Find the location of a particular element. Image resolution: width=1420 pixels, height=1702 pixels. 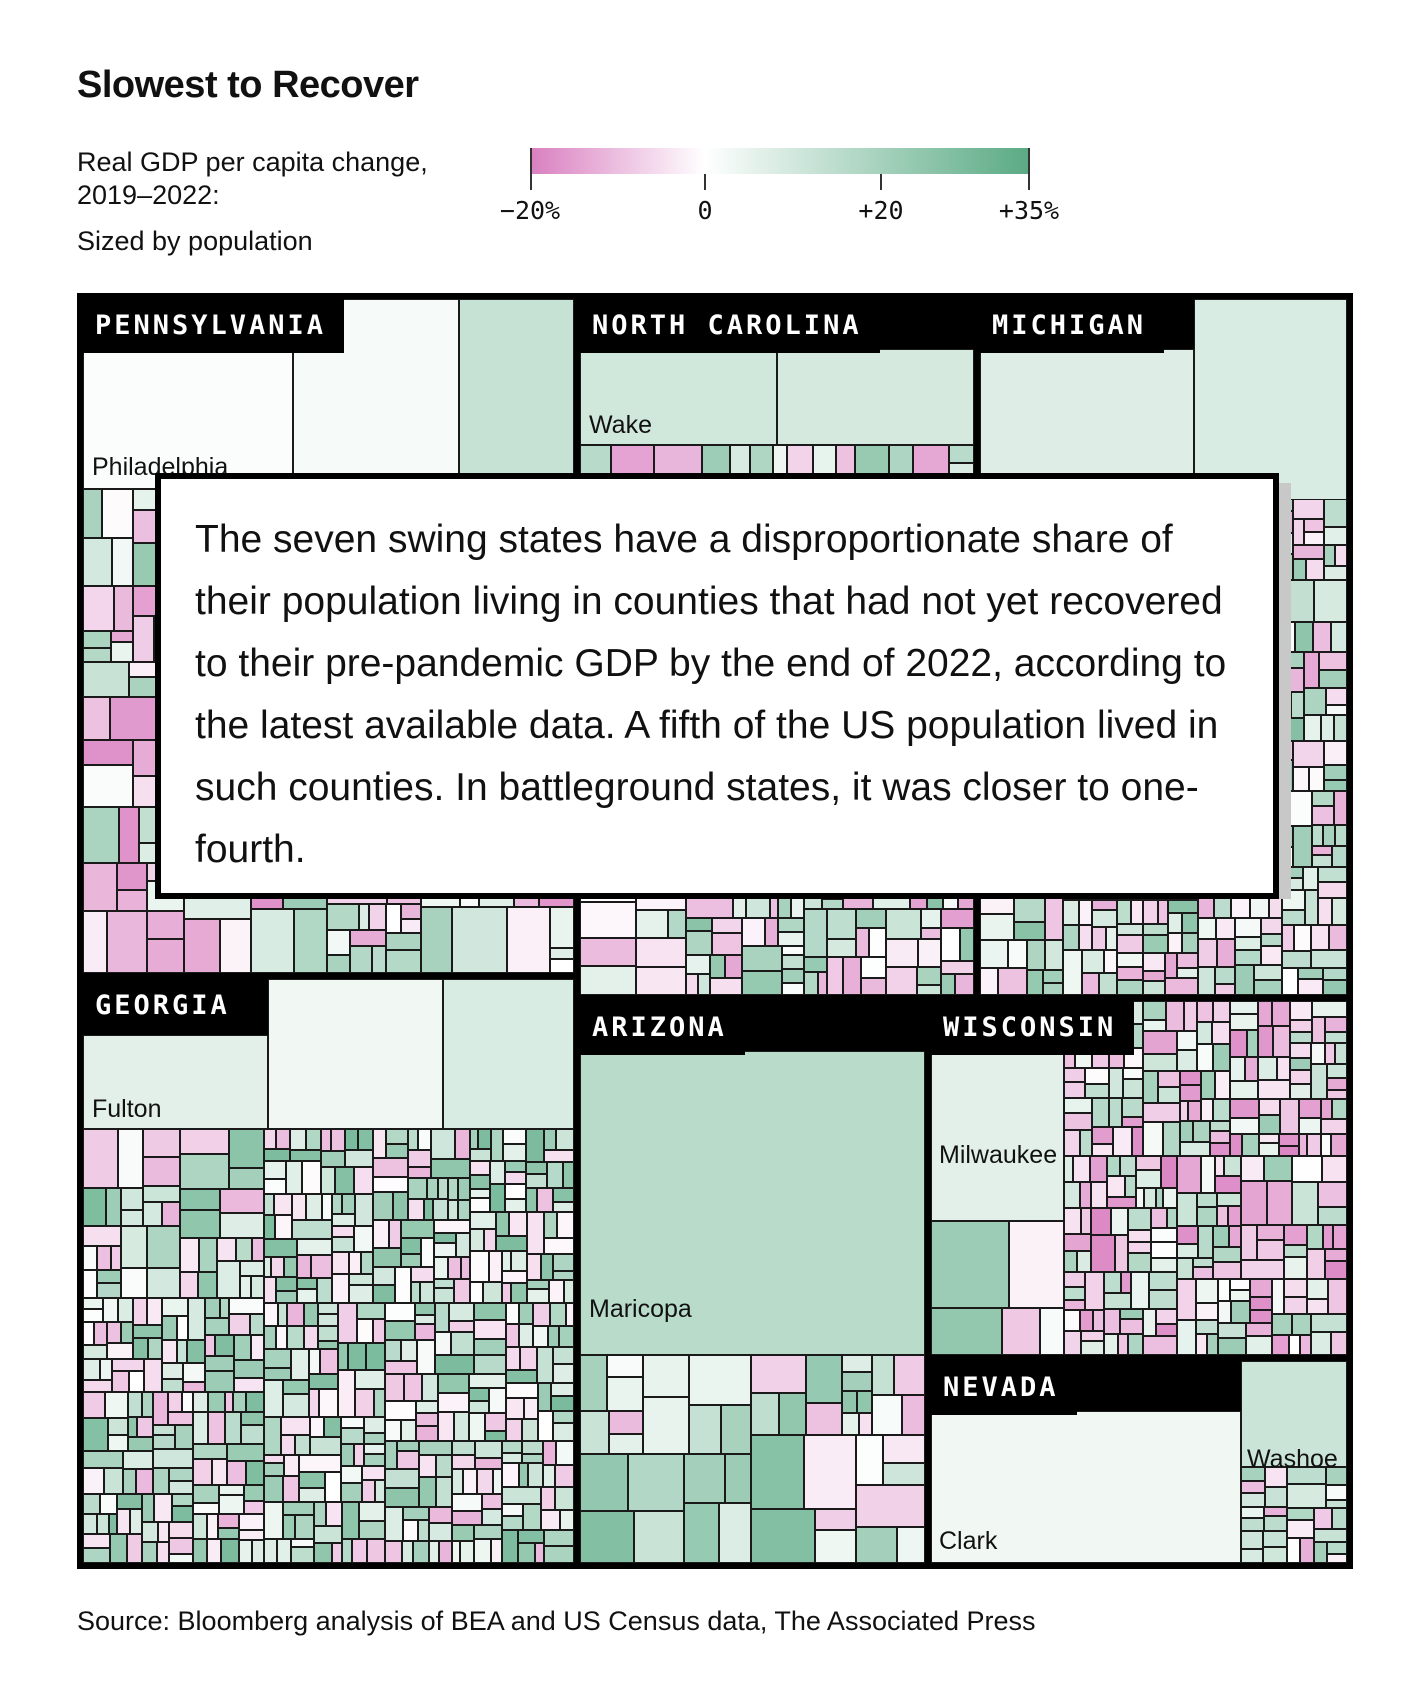

county-label-wake: Wake is located at coordinates (620, 425).